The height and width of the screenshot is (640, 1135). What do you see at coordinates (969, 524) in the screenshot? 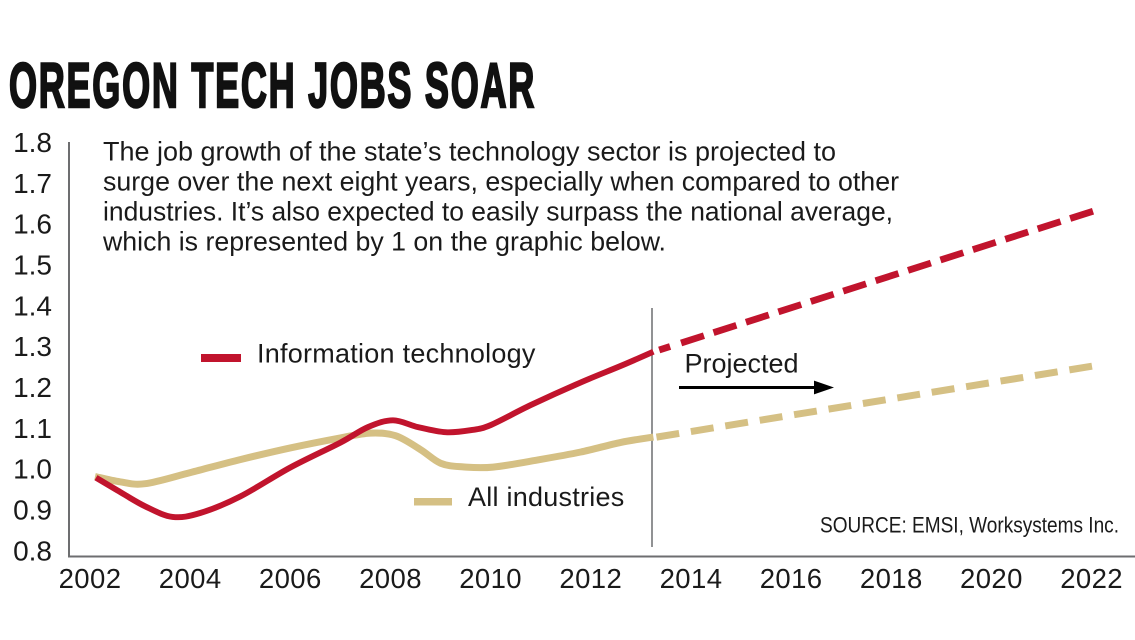
I see `svg-text: SOURCE: EMSI, Worksystems Inc.` at bounding box center [969, 524].